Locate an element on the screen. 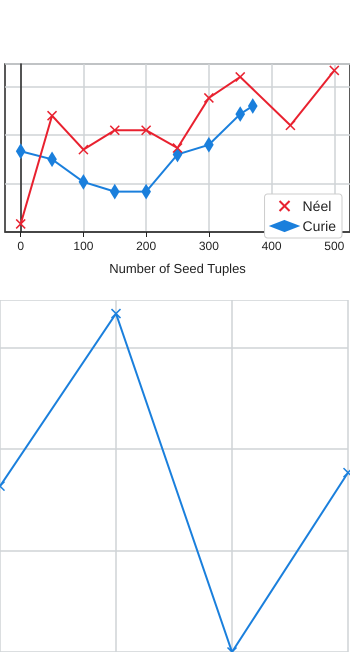  x-tick-label: 100 is located at coordinates (83, 246).